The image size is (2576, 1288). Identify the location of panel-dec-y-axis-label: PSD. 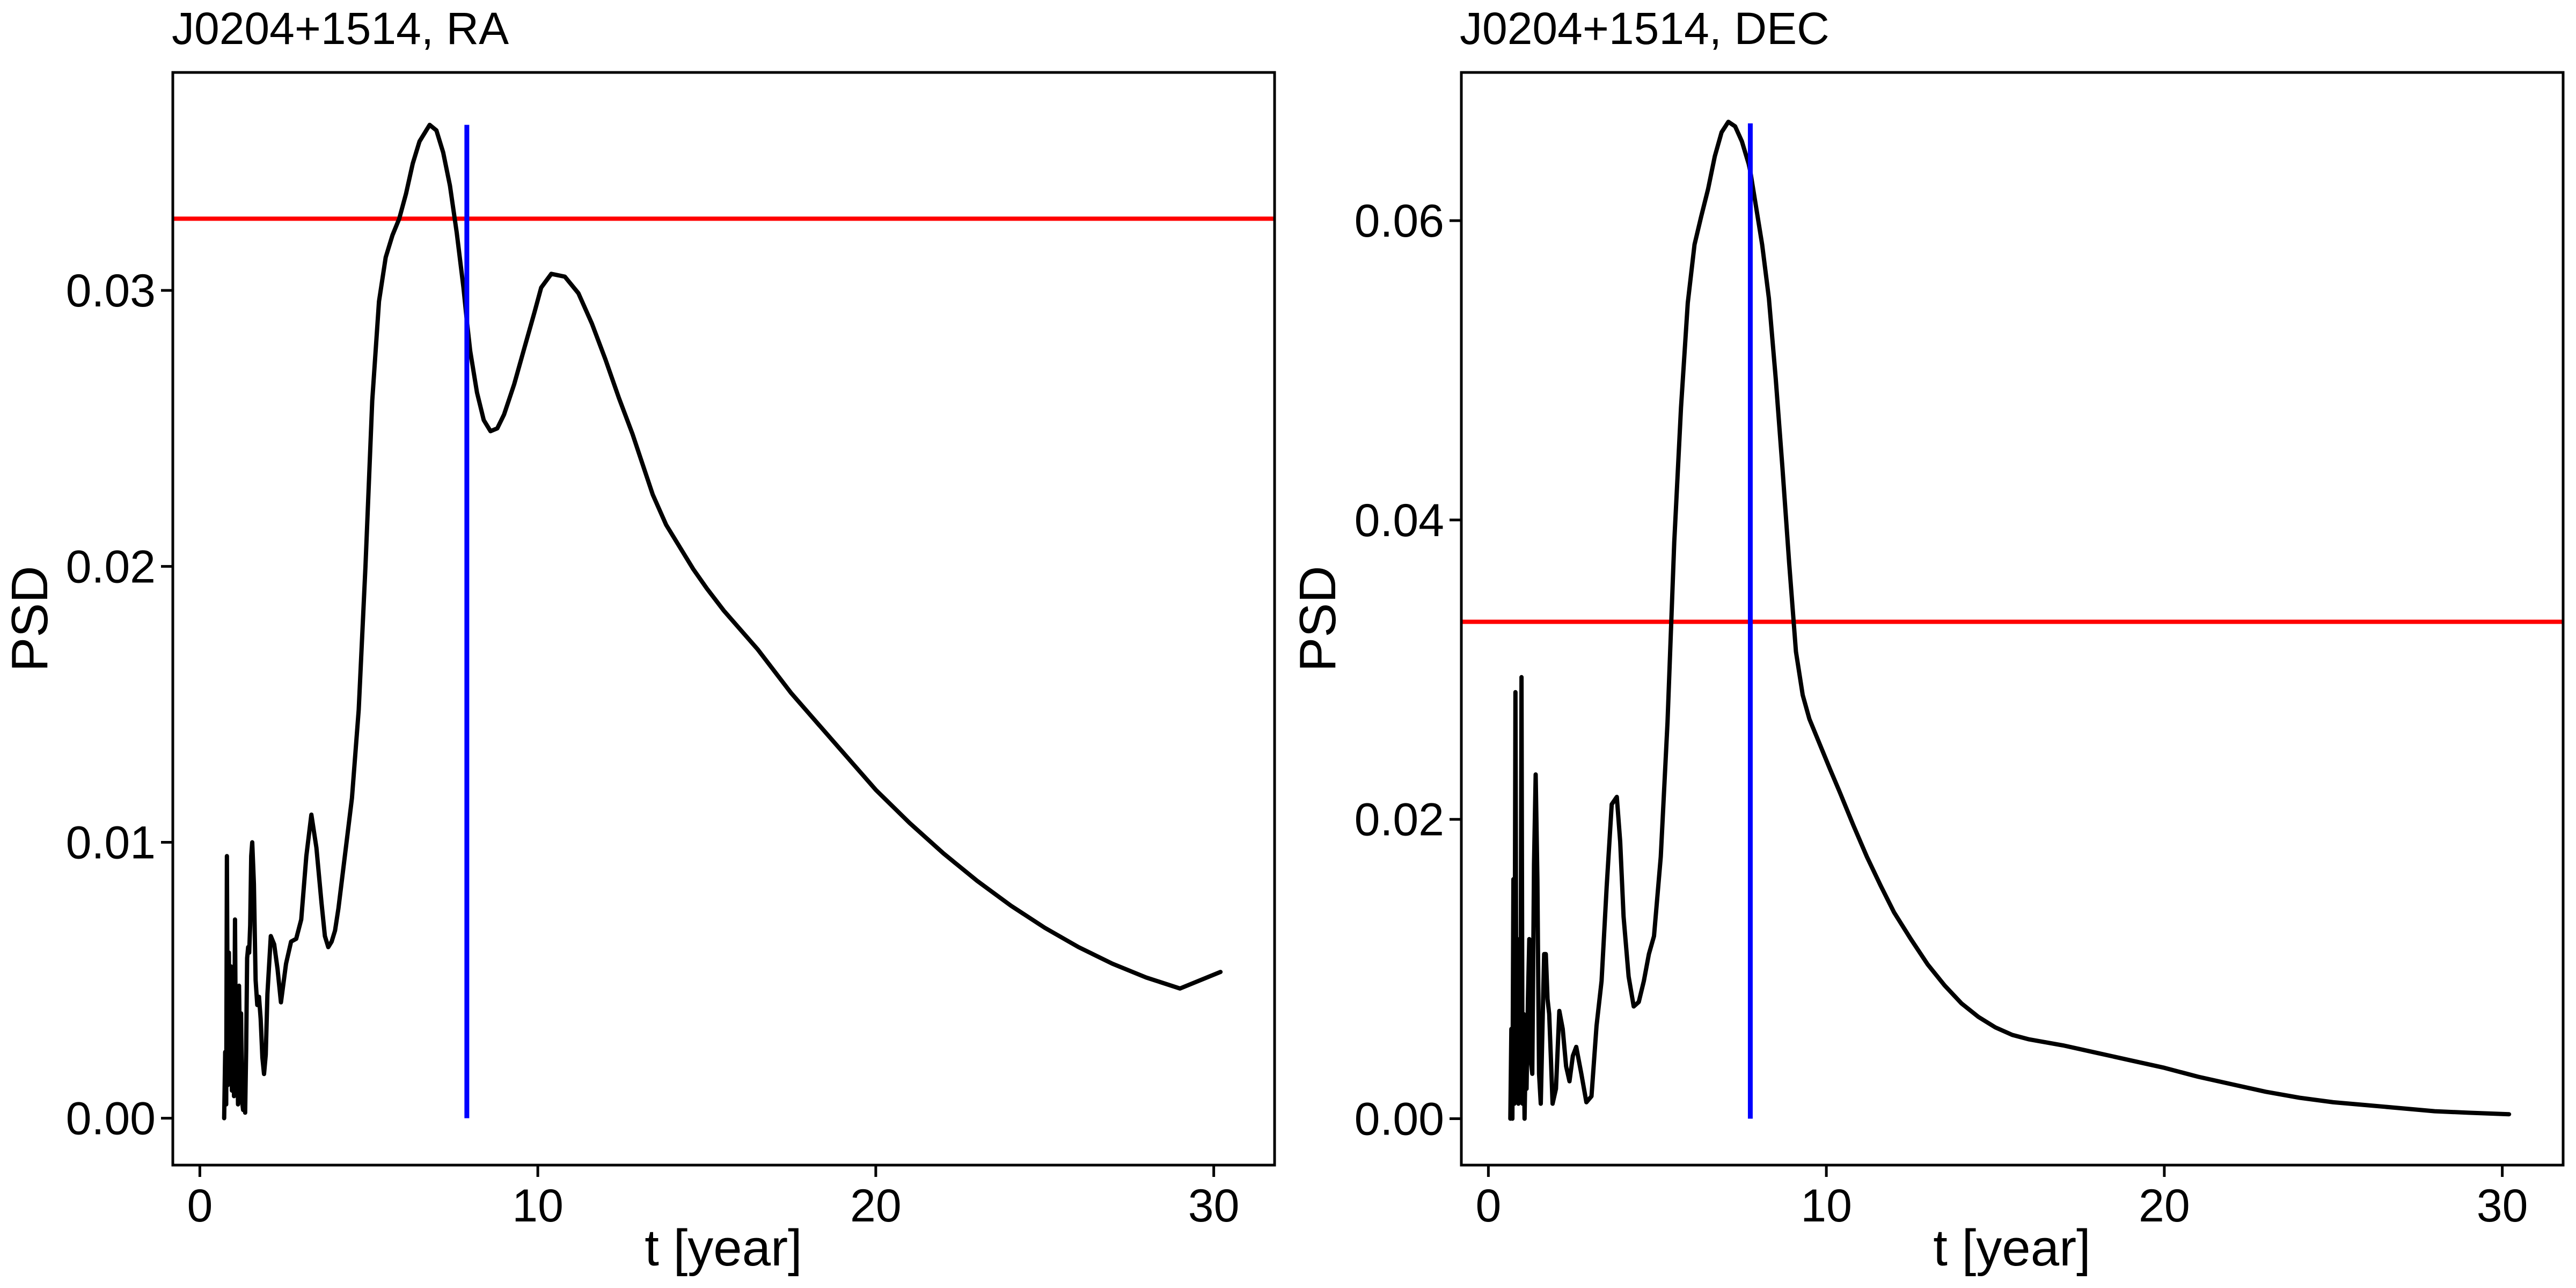
(1317, 618).